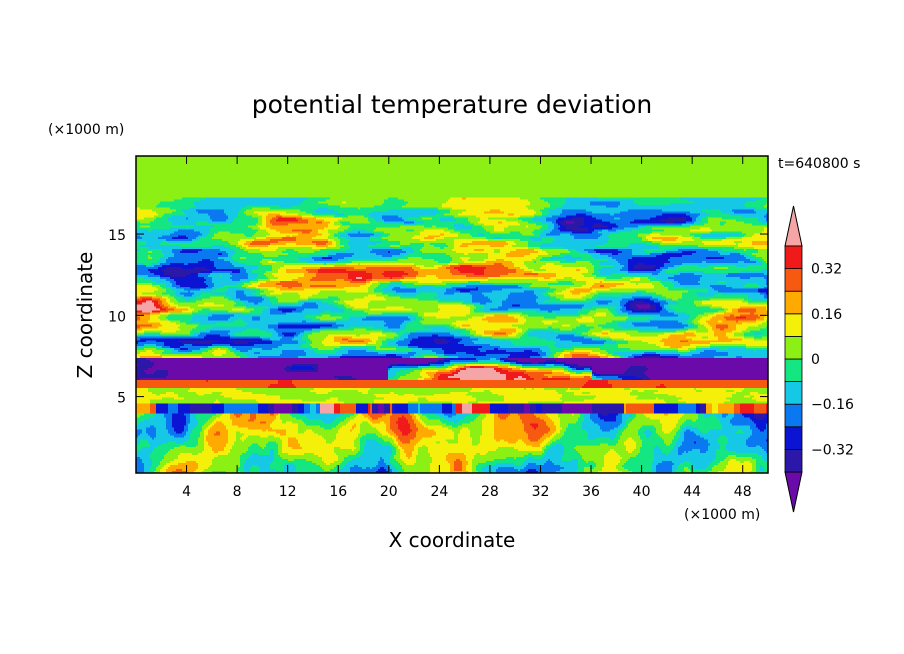  Describe the element at coordinates (117, 236) in the screenshot. I see `z-tick-label: 15` at that location.